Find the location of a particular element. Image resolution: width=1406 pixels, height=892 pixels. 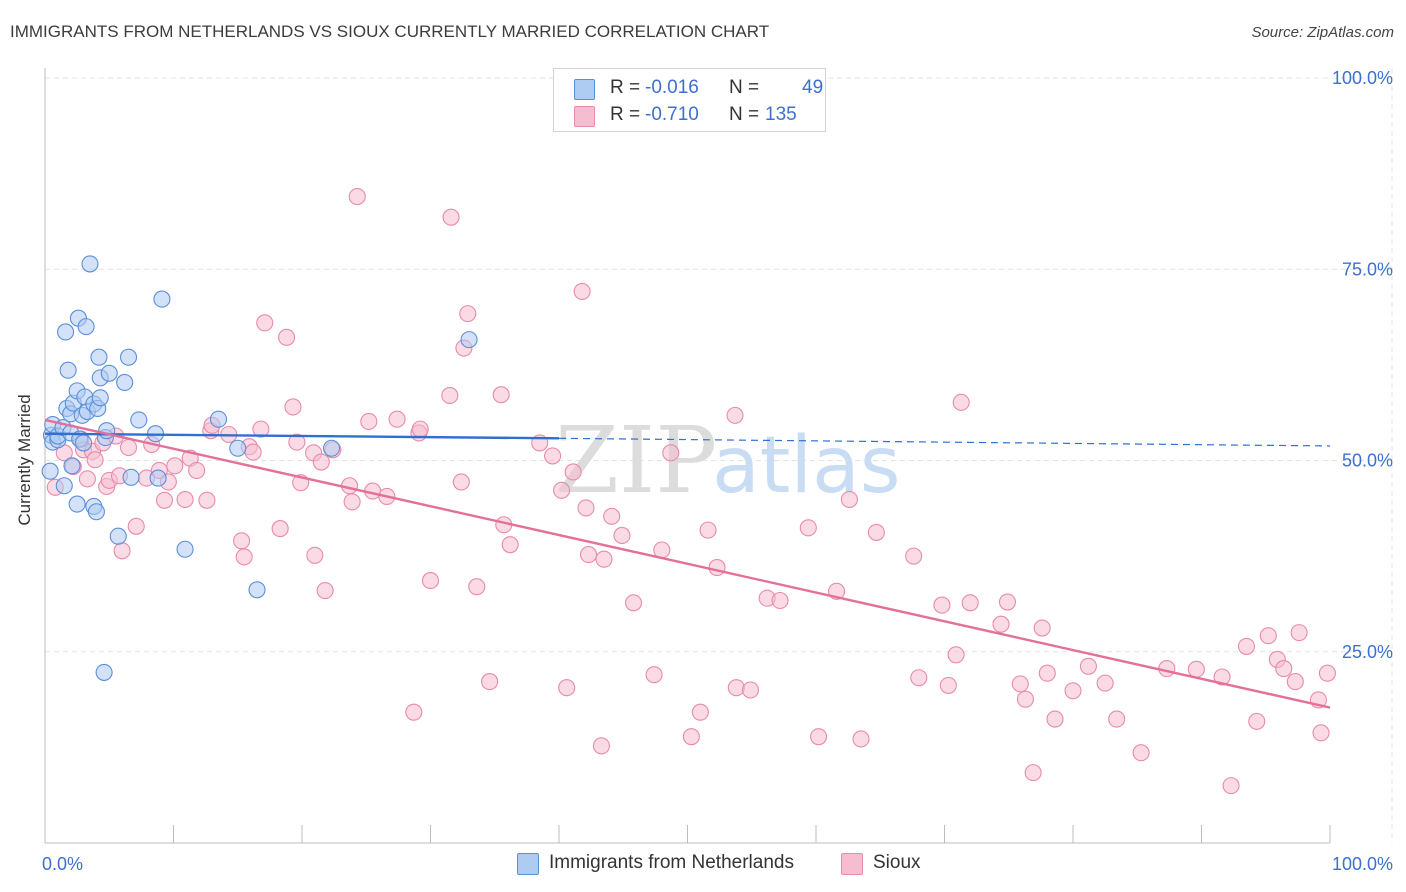

correlation-legend: R = -0.016 N = 49 R = -0.710 N = 135 is located at coordinates (689, 100).